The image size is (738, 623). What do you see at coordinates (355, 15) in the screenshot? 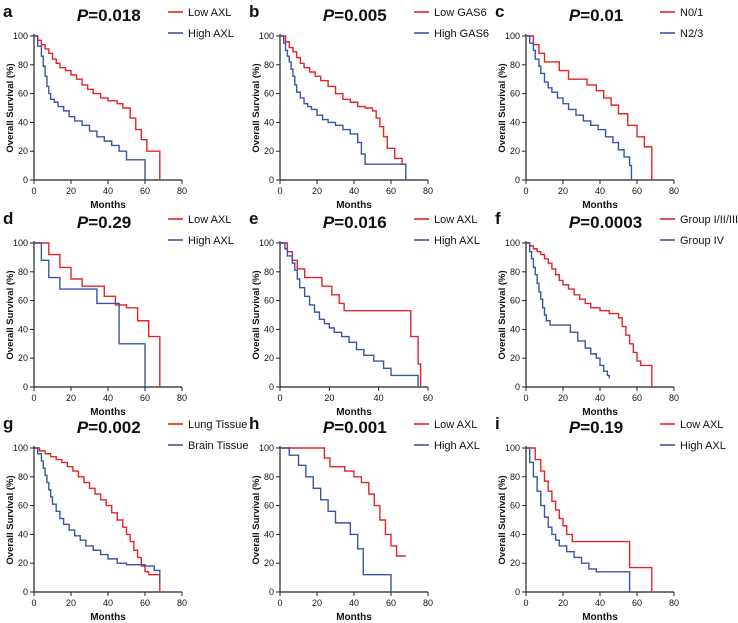
I see `p-value: P=0.005` at bounding box center [355, 15].